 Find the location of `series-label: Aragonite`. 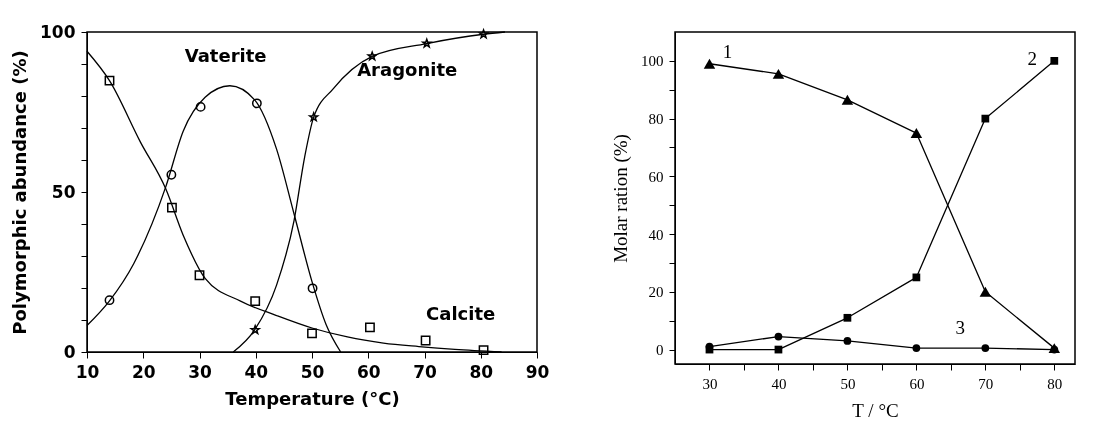

series-label: Aragonite is located at coordinates (407, 70).